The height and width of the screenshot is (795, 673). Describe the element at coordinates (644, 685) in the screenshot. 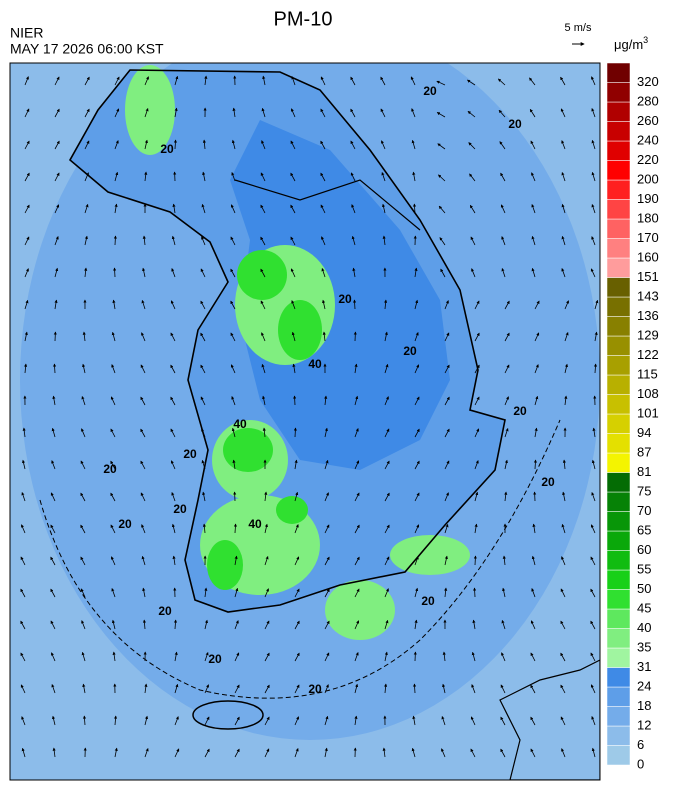

I see `colorbar-label: 24` at that location.